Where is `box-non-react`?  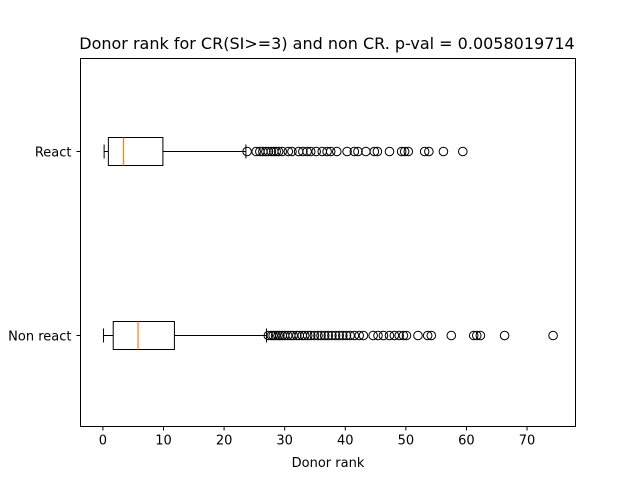 box-non-react is located at coordinates (330, 335).